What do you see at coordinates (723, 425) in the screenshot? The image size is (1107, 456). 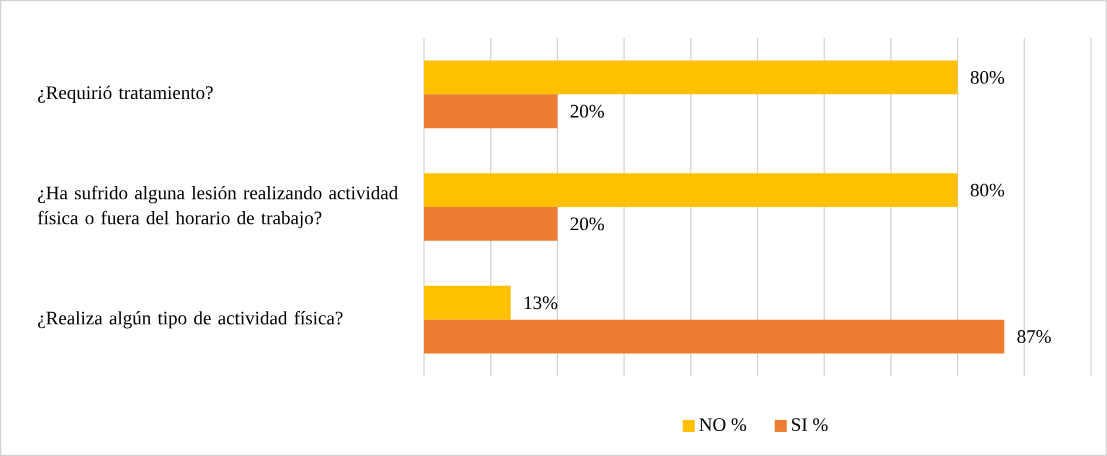 I see `legend-label: NO %` at bounding box center [723, 425].